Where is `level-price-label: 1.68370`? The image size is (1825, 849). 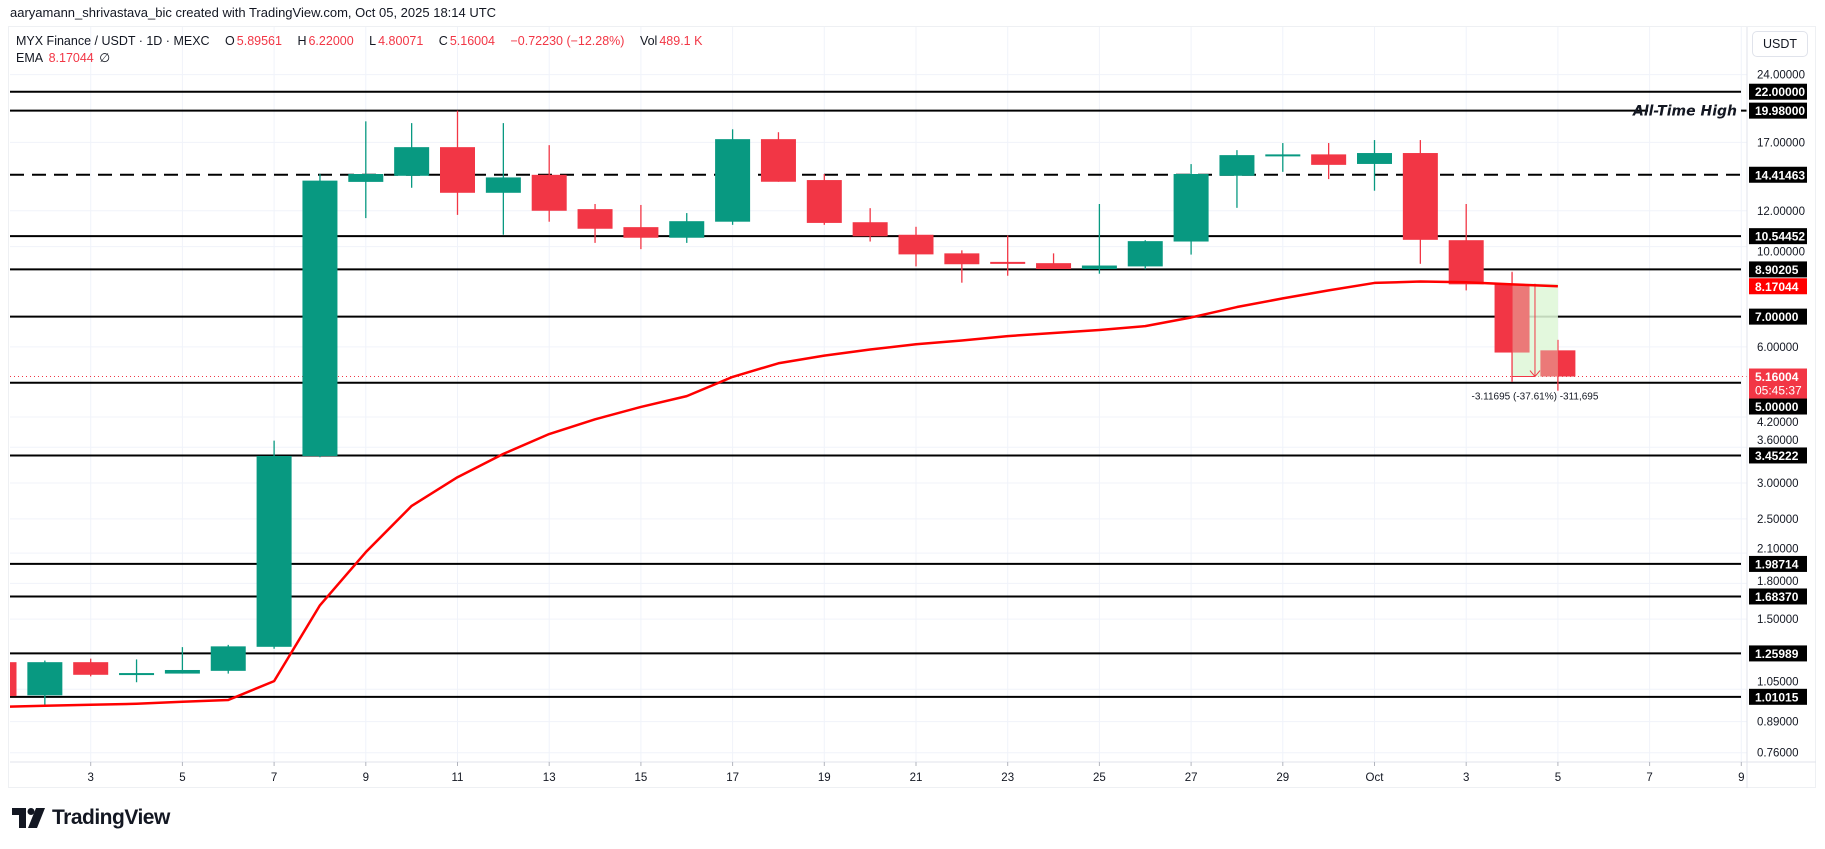 level-price-label: 1.68370 is located at coordinates (1777, 597).